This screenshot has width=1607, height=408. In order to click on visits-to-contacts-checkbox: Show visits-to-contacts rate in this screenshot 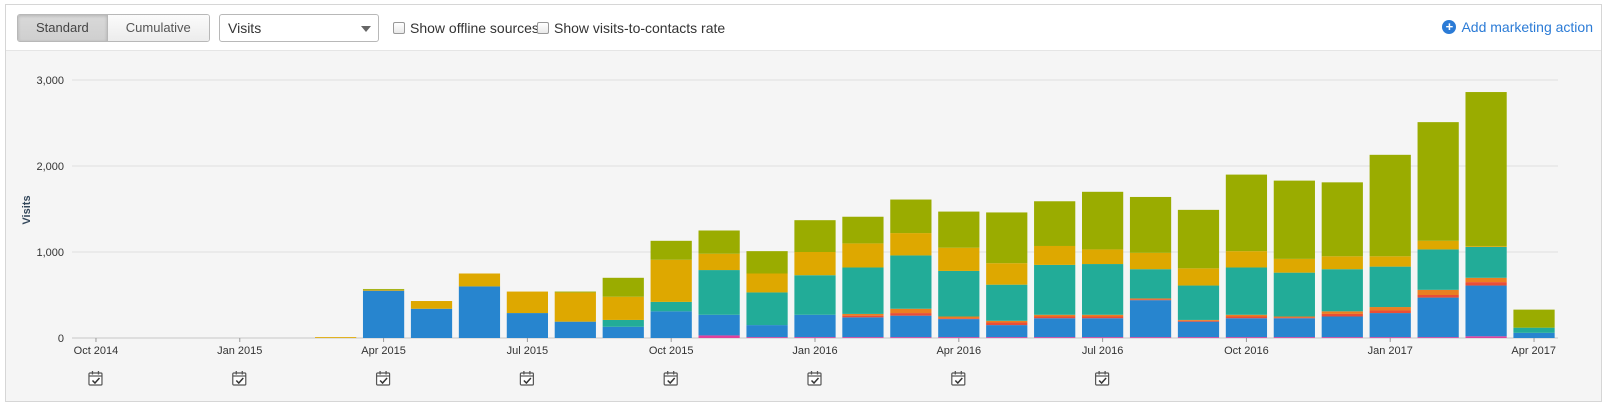, I will do `click(631, 28)`.